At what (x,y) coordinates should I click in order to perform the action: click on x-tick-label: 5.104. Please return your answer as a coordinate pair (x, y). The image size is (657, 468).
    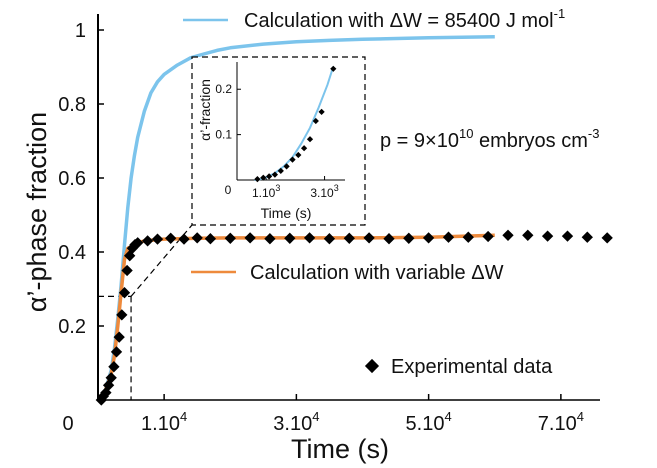
    Looking at the image, I should click on (429, 422).